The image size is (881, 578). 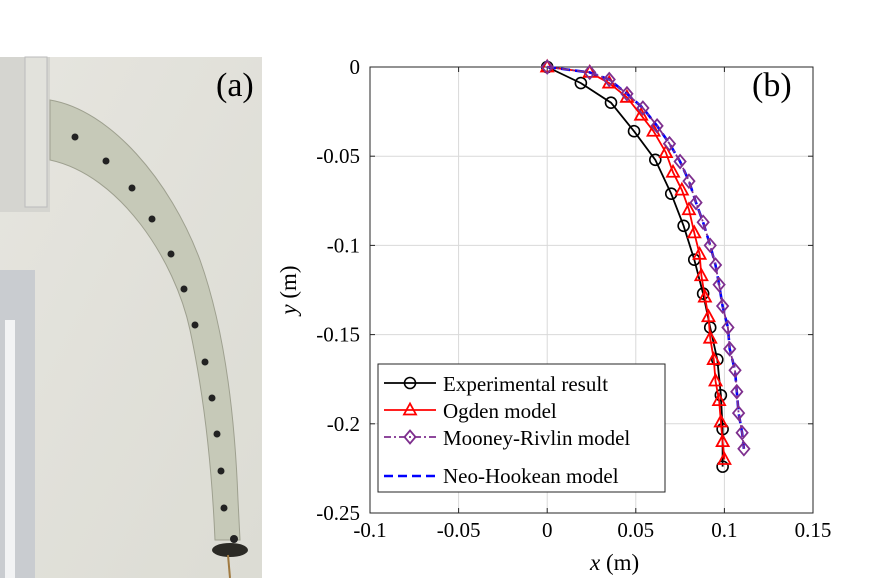 What do you see at coordinates (410, 408) in the screenshot?
I see `legend-marker-ogden` at bounding box center [410, 408].